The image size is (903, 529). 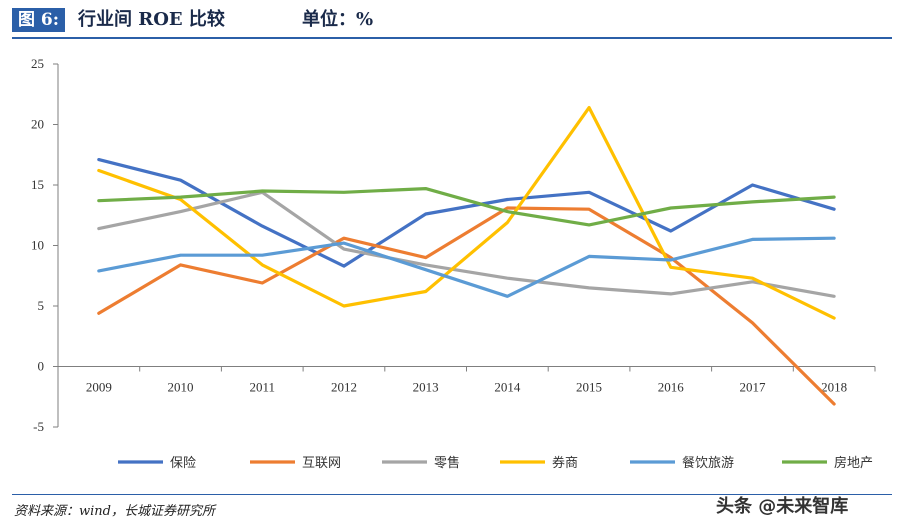 What do you see at coordinates (99, 387) in the screenshot?
I see `x-tick-label: 2009` at bounding box center [99, 387].